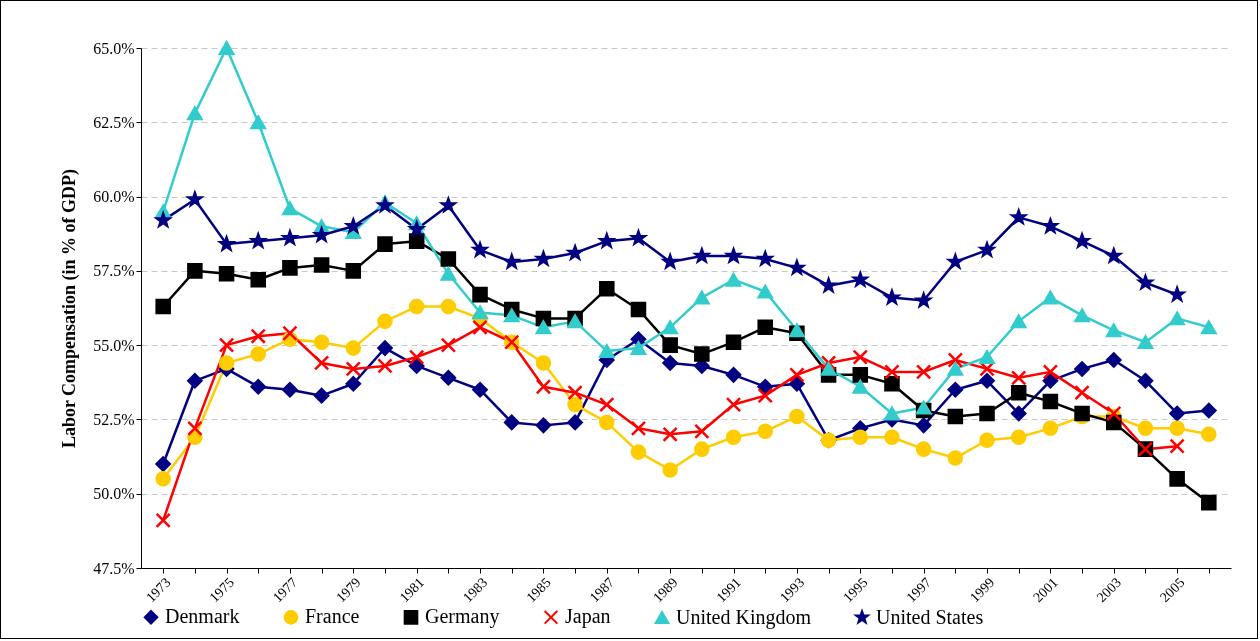 This screenshot has height=641, width=1260. What do you see at coordinates (114, 48) in the screenshot?
I see `y-tick-label: 65.0%` at bounding box center [114, 48].